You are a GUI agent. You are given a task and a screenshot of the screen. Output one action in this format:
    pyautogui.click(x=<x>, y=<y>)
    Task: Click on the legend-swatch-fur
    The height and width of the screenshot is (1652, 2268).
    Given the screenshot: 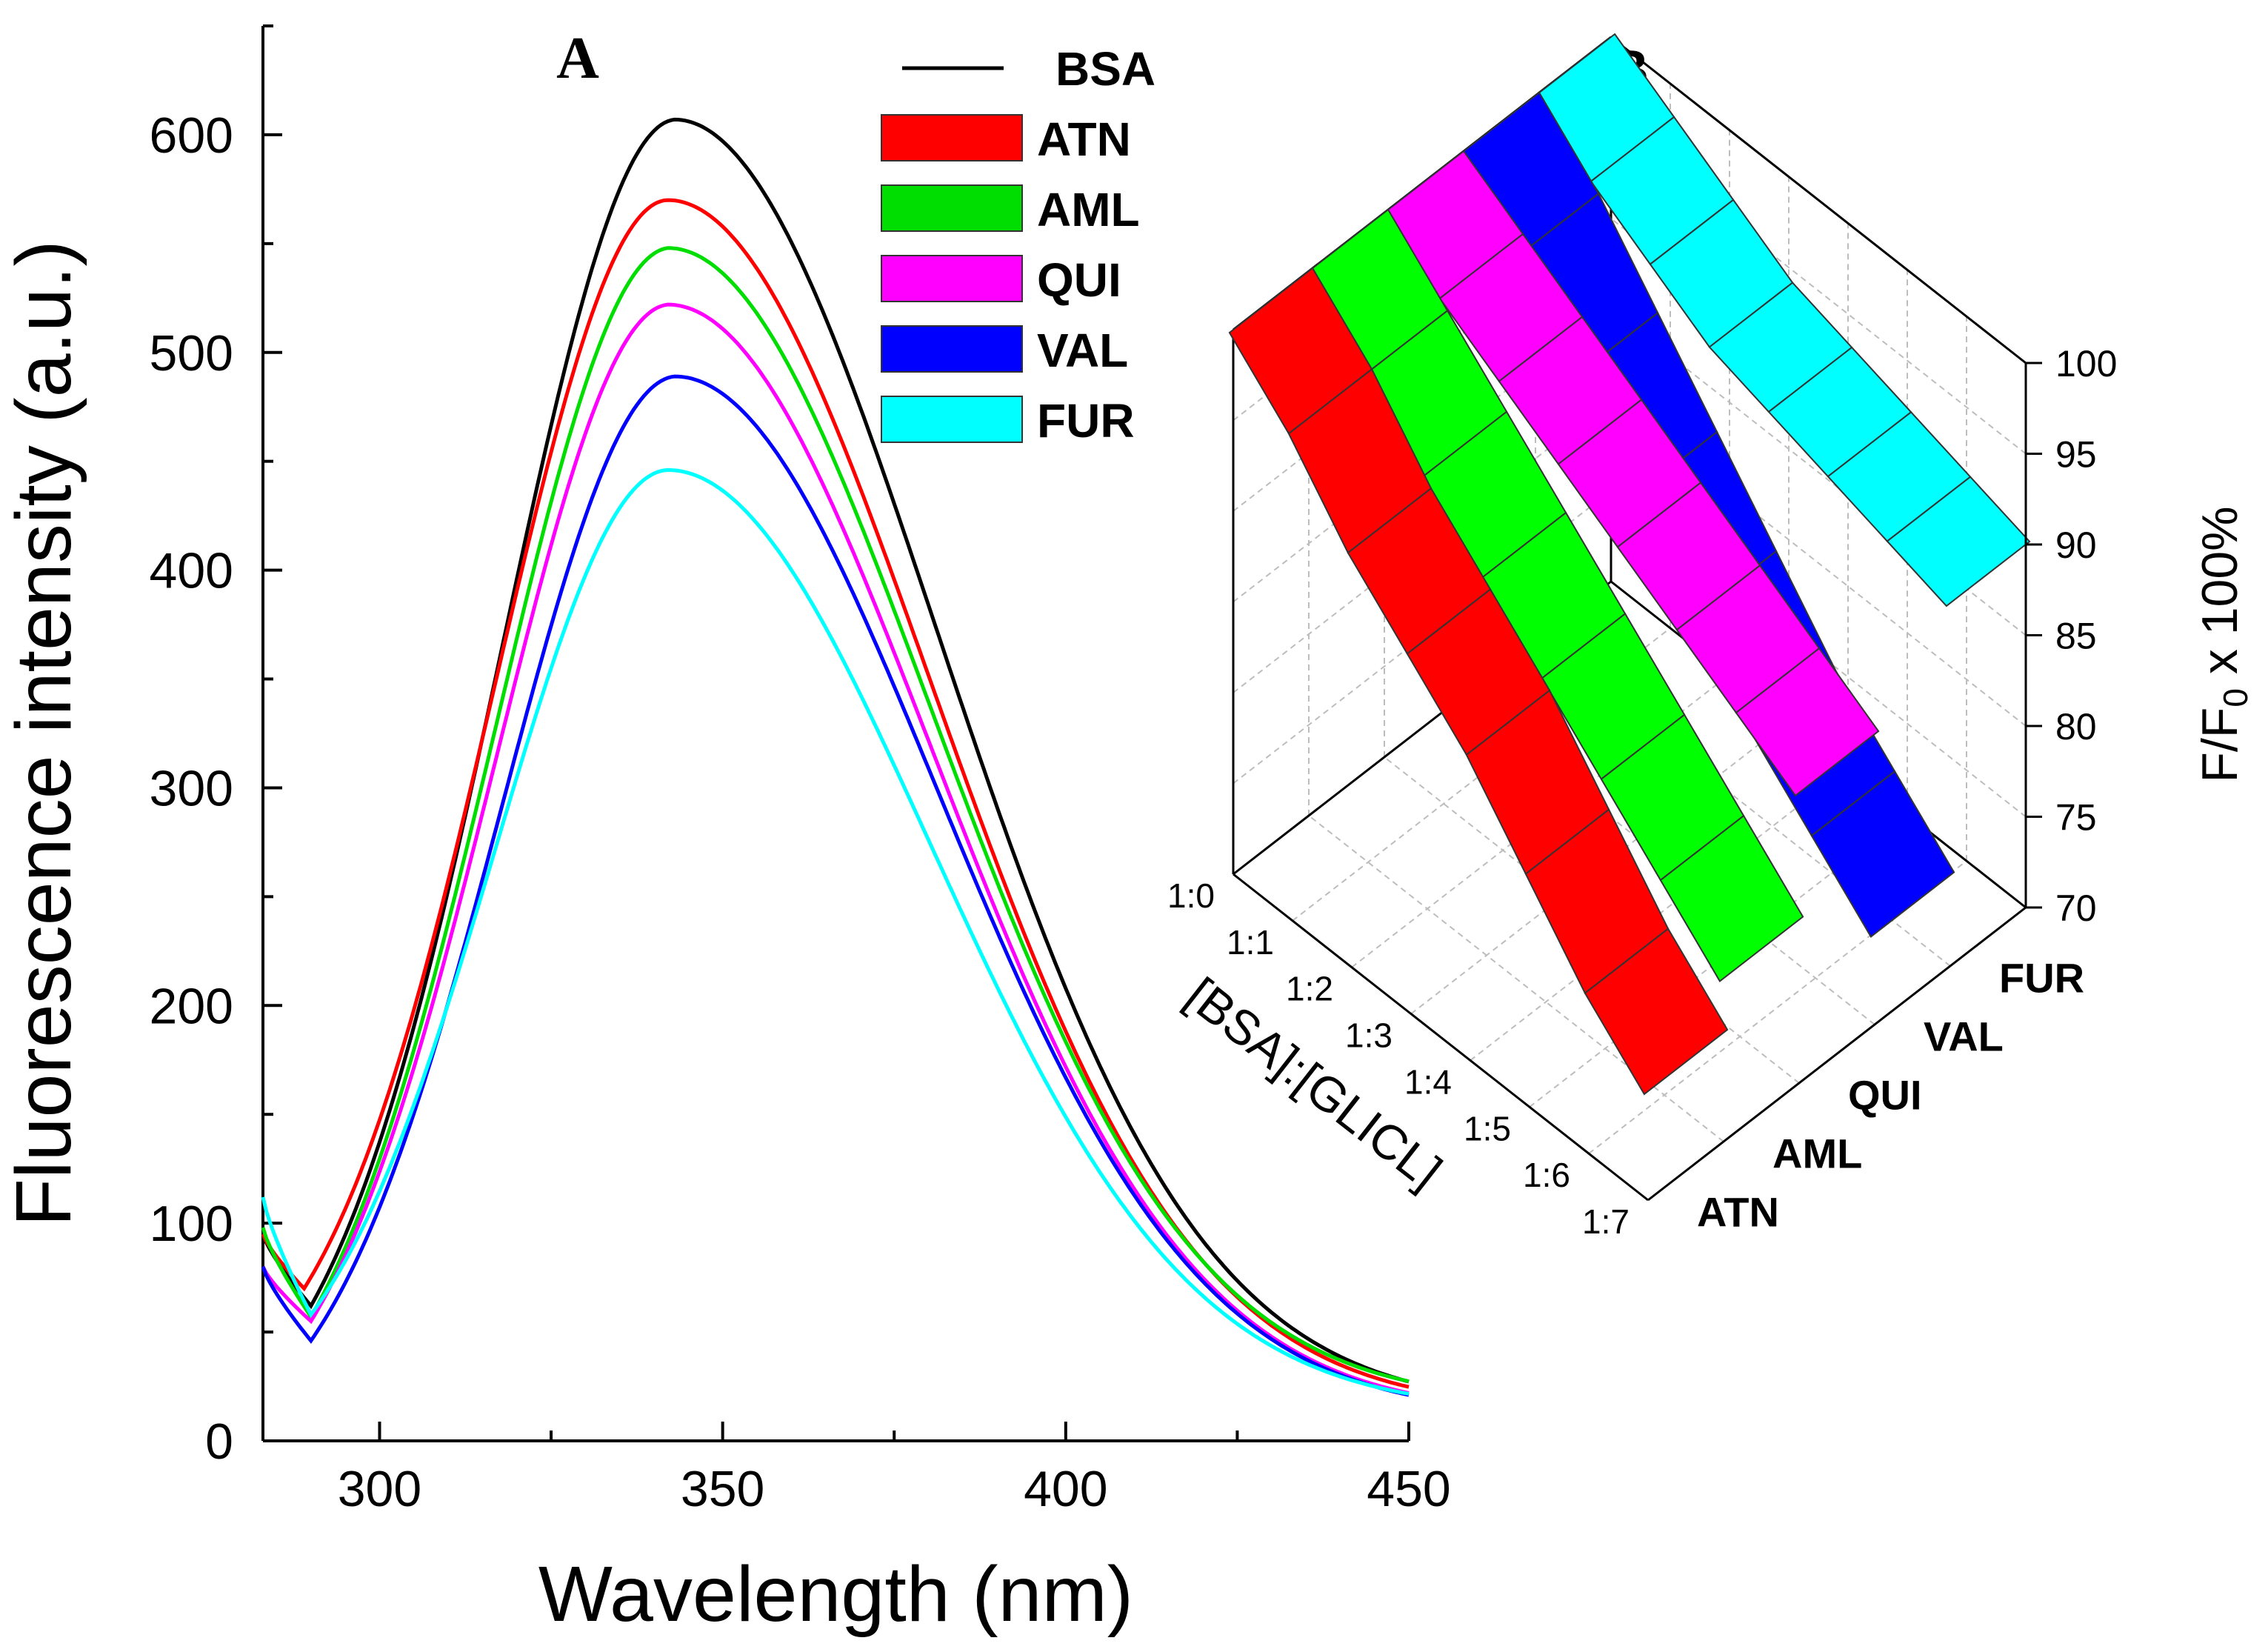 What is the action you would take?
    pyautogui.click(x=952, y=419)
    